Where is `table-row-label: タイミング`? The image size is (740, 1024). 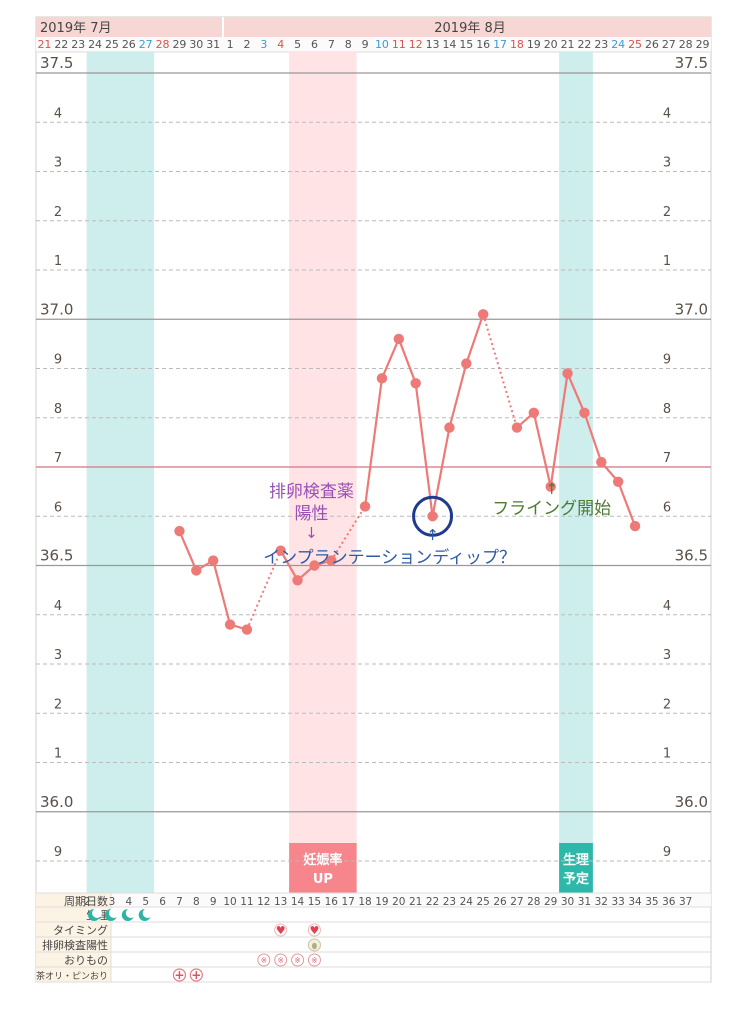 table-row-label: タイミング is located at coordinates (80, 930).